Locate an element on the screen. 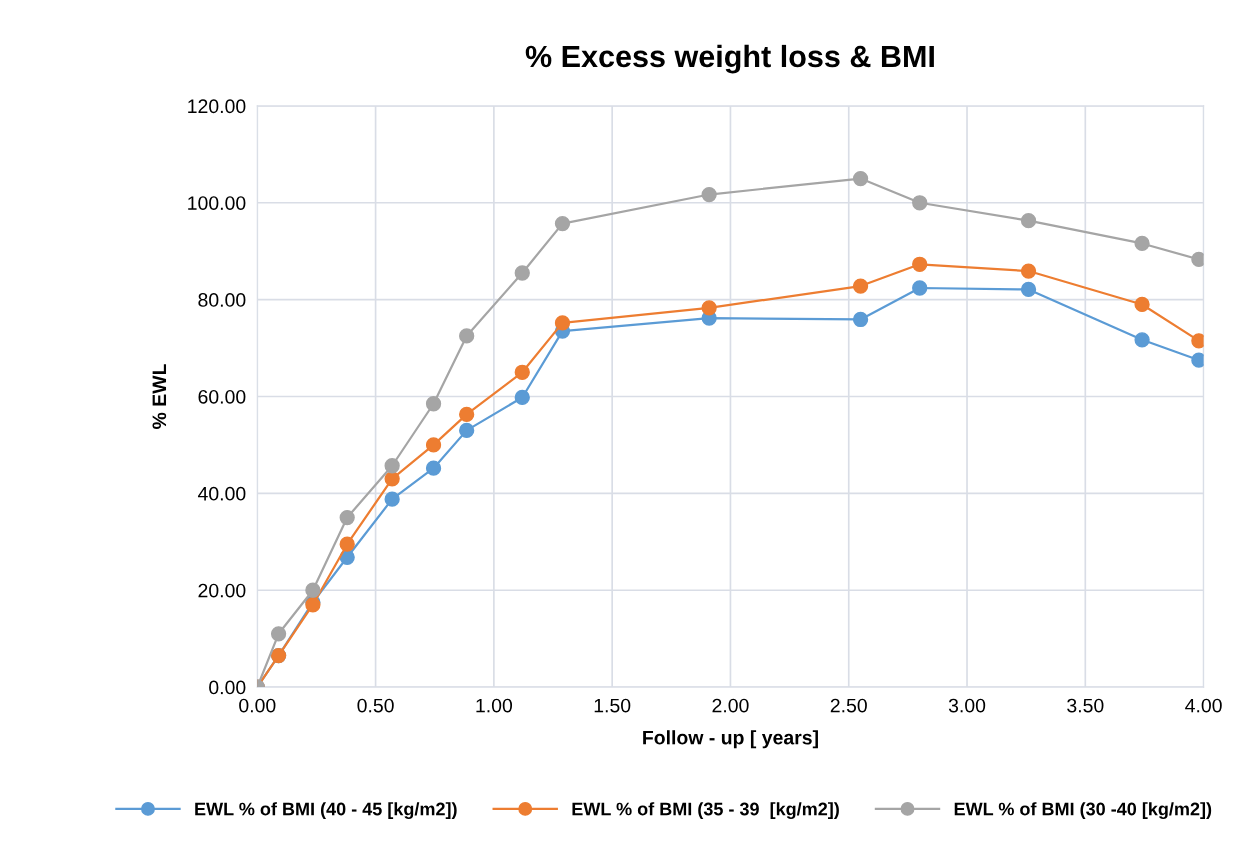  y-tick-label: 120.00 is located at coordinates (217, 106).